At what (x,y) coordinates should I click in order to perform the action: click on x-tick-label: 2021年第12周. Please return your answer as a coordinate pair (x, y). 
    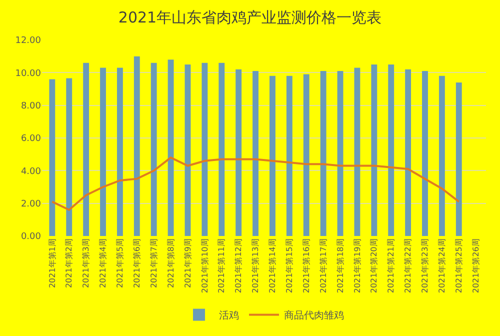
    Looking at the image, I should click on (239, 266).